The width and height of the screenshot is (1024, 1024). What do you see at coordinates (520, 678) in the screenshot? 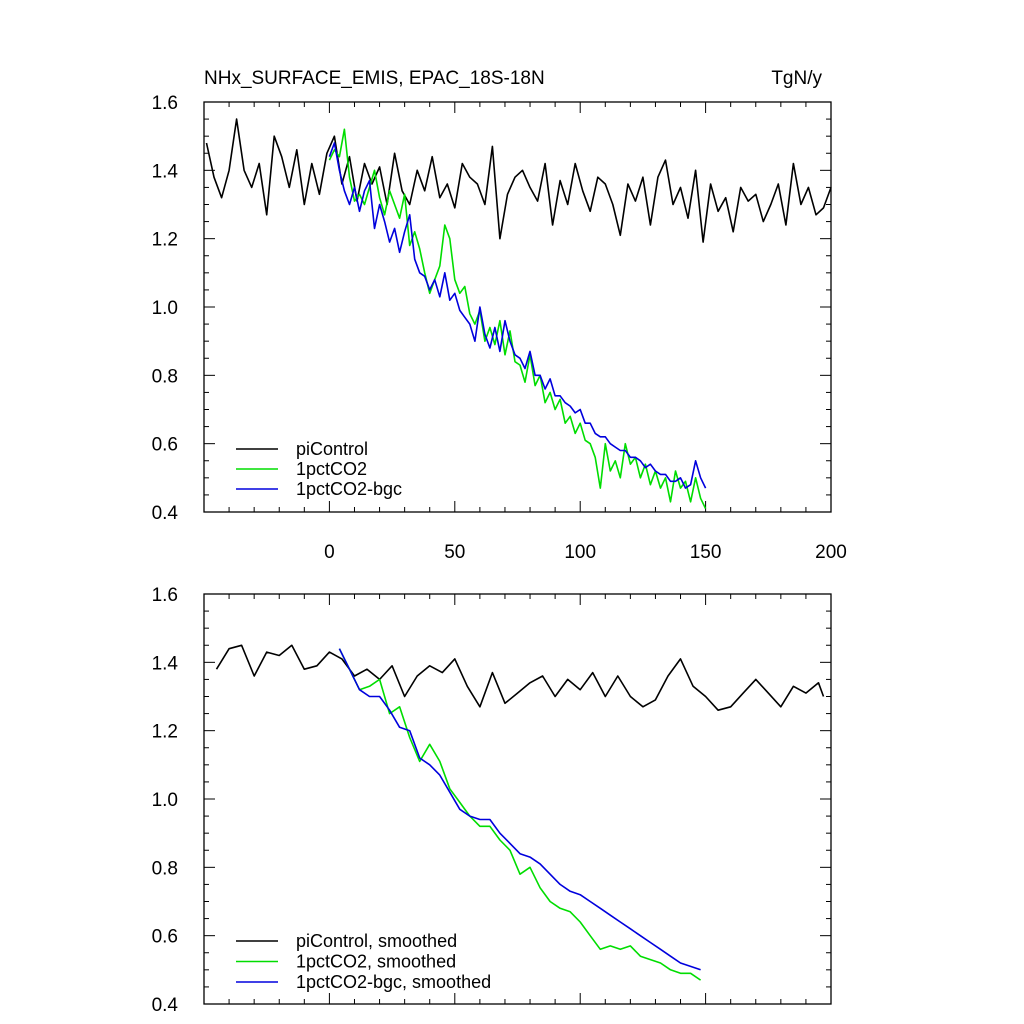
I see `series-line-picontrol-smoothed` at bounding box center [520, 678].